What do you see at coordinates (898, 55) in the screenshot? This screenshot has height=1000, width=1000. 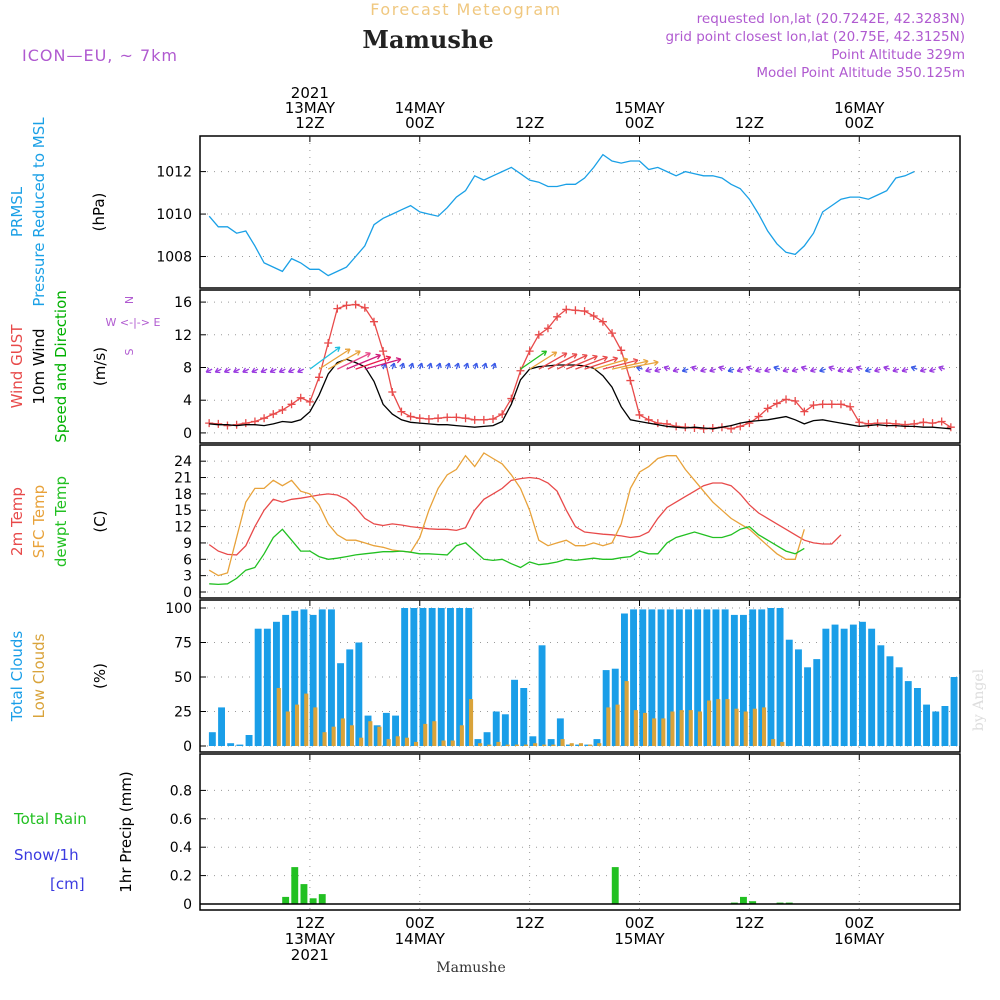 I see `info-altitude: Point Altitude 329m` at bounding box center [898, 55].